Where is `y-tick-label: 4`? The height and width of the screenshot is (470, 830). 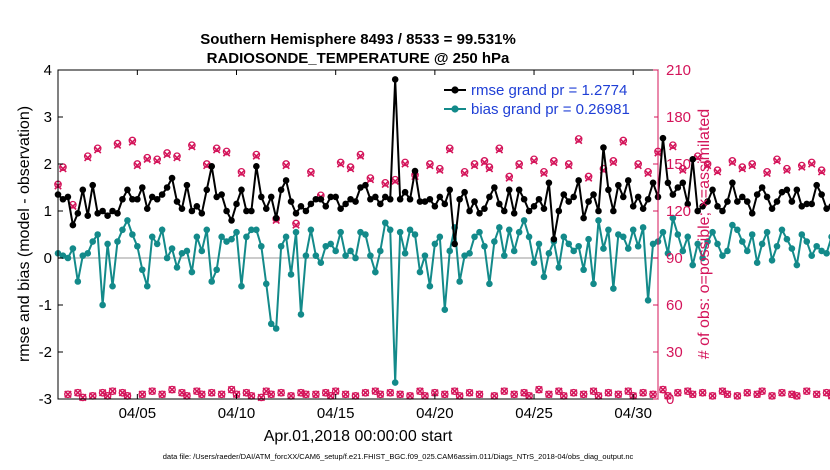
y-tick-label: 4 is located at coordinates (48, 70).